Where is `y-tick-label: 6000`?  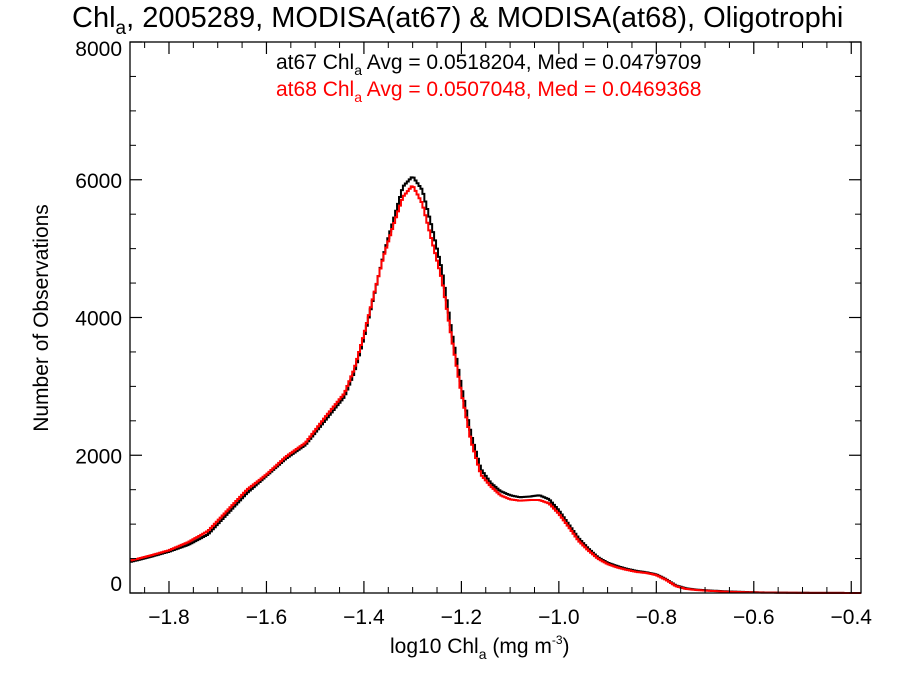
y-tick-label: 6000 is located at coordinates (98, 181).